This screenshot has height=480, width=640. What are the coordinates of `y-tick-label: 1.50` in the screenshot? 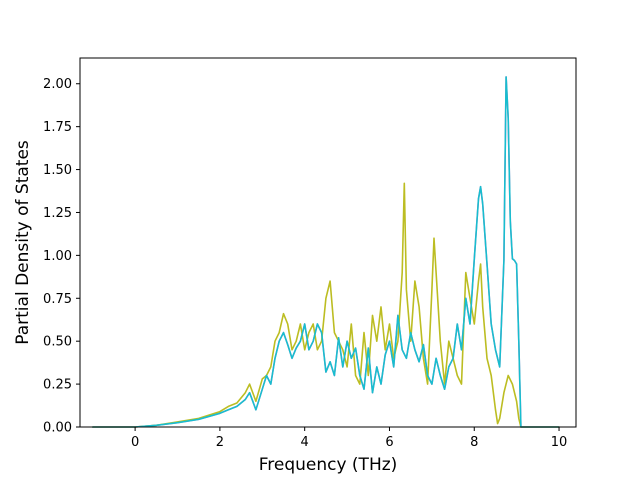 It's located at (57, 170).